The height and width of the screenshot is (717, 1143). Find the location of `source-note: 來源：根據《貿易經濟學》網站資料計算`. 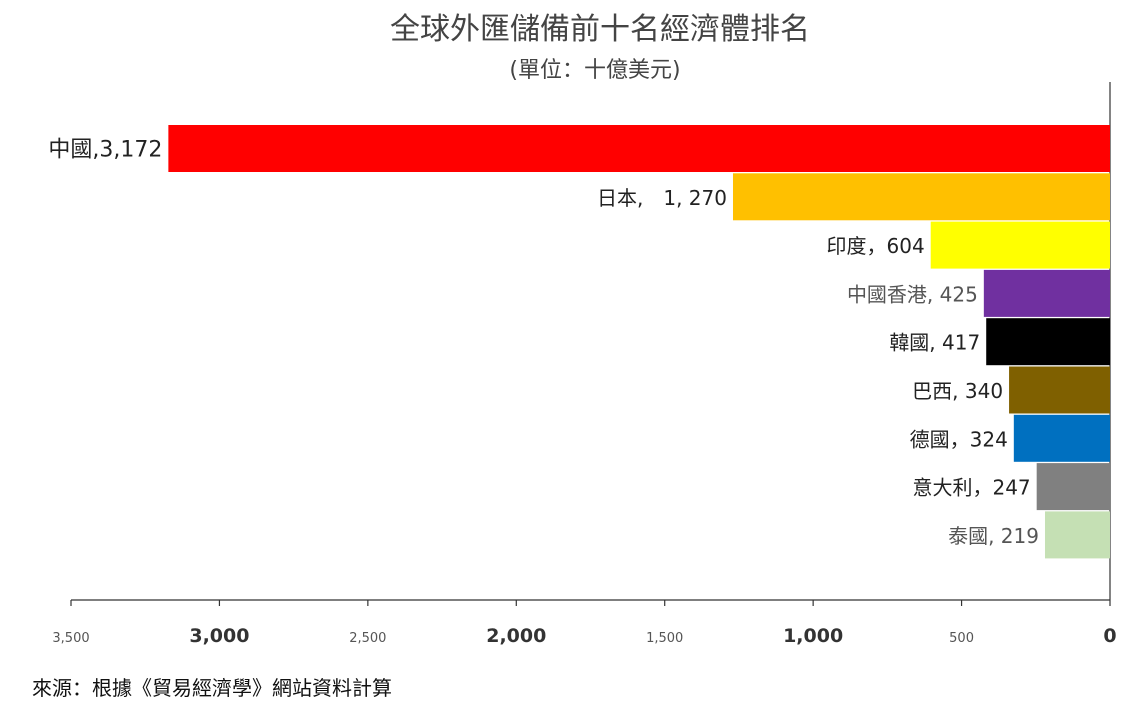

source-note: 來源：根據《貿易經濟學》網站資料計算 is located at coordinates (212, 688).